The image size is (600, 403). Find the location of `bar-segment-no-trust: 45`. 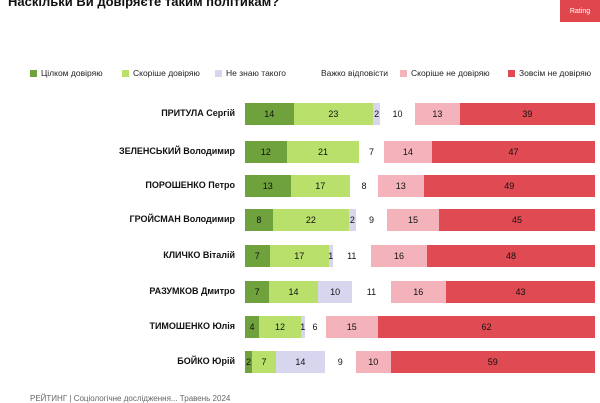

bar-segment-no-trust: 45 is located at coordinates (517, 220).